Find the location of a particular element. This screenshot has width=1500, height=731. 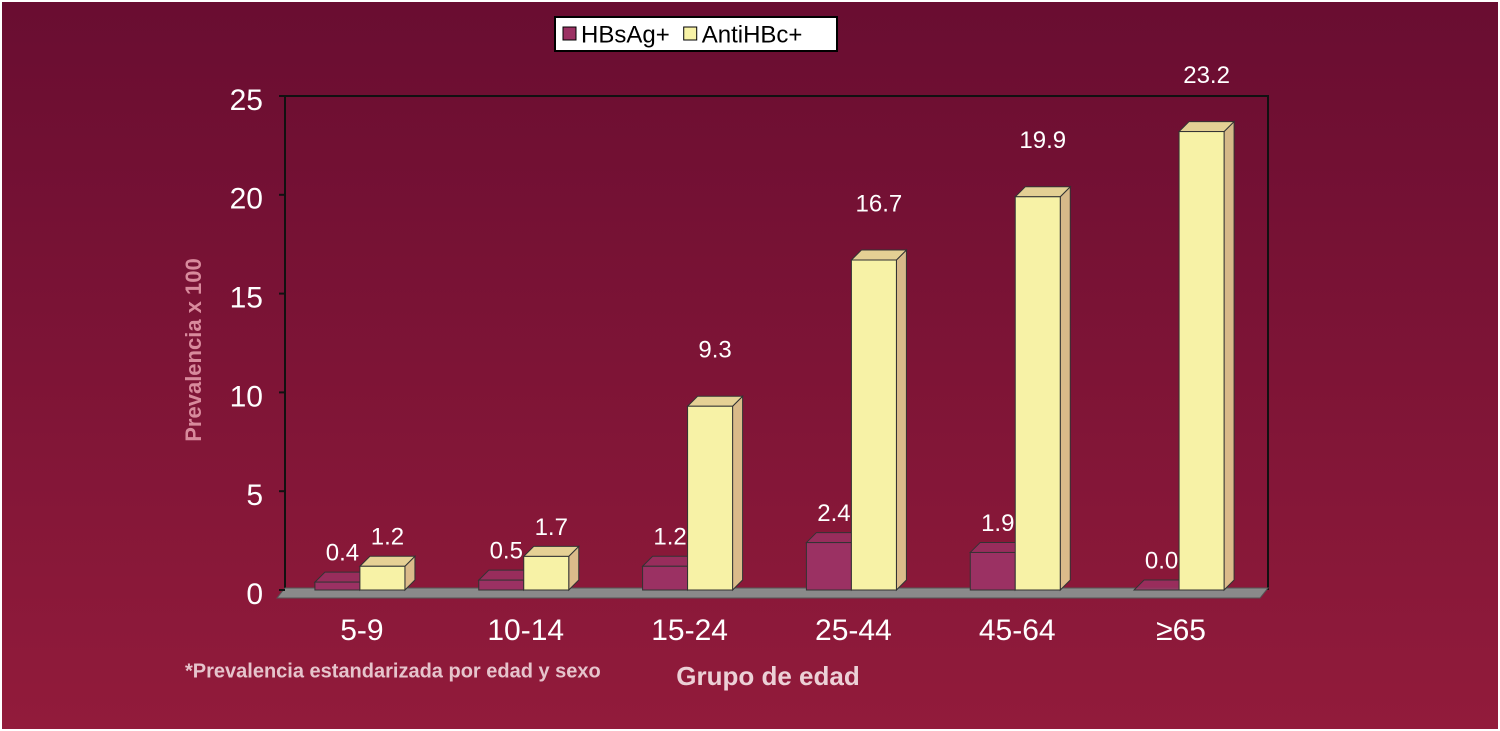

x-axis-label: Grupo de edad is located at coordinates (767, 676).